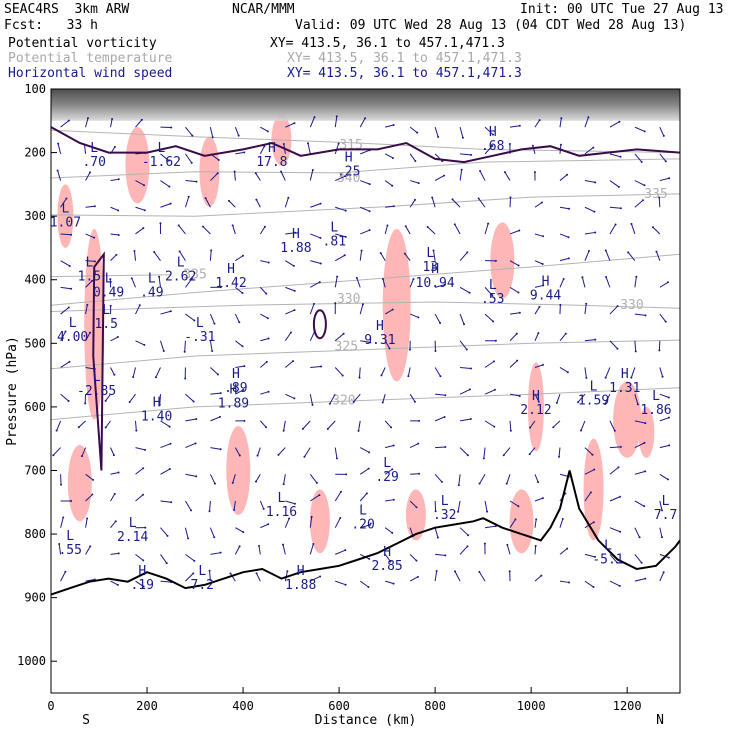  What do you see at coordinates (161, 162) in the screenshot?
I see `extremum-value: -1.62` at bounding box center [161, 162].